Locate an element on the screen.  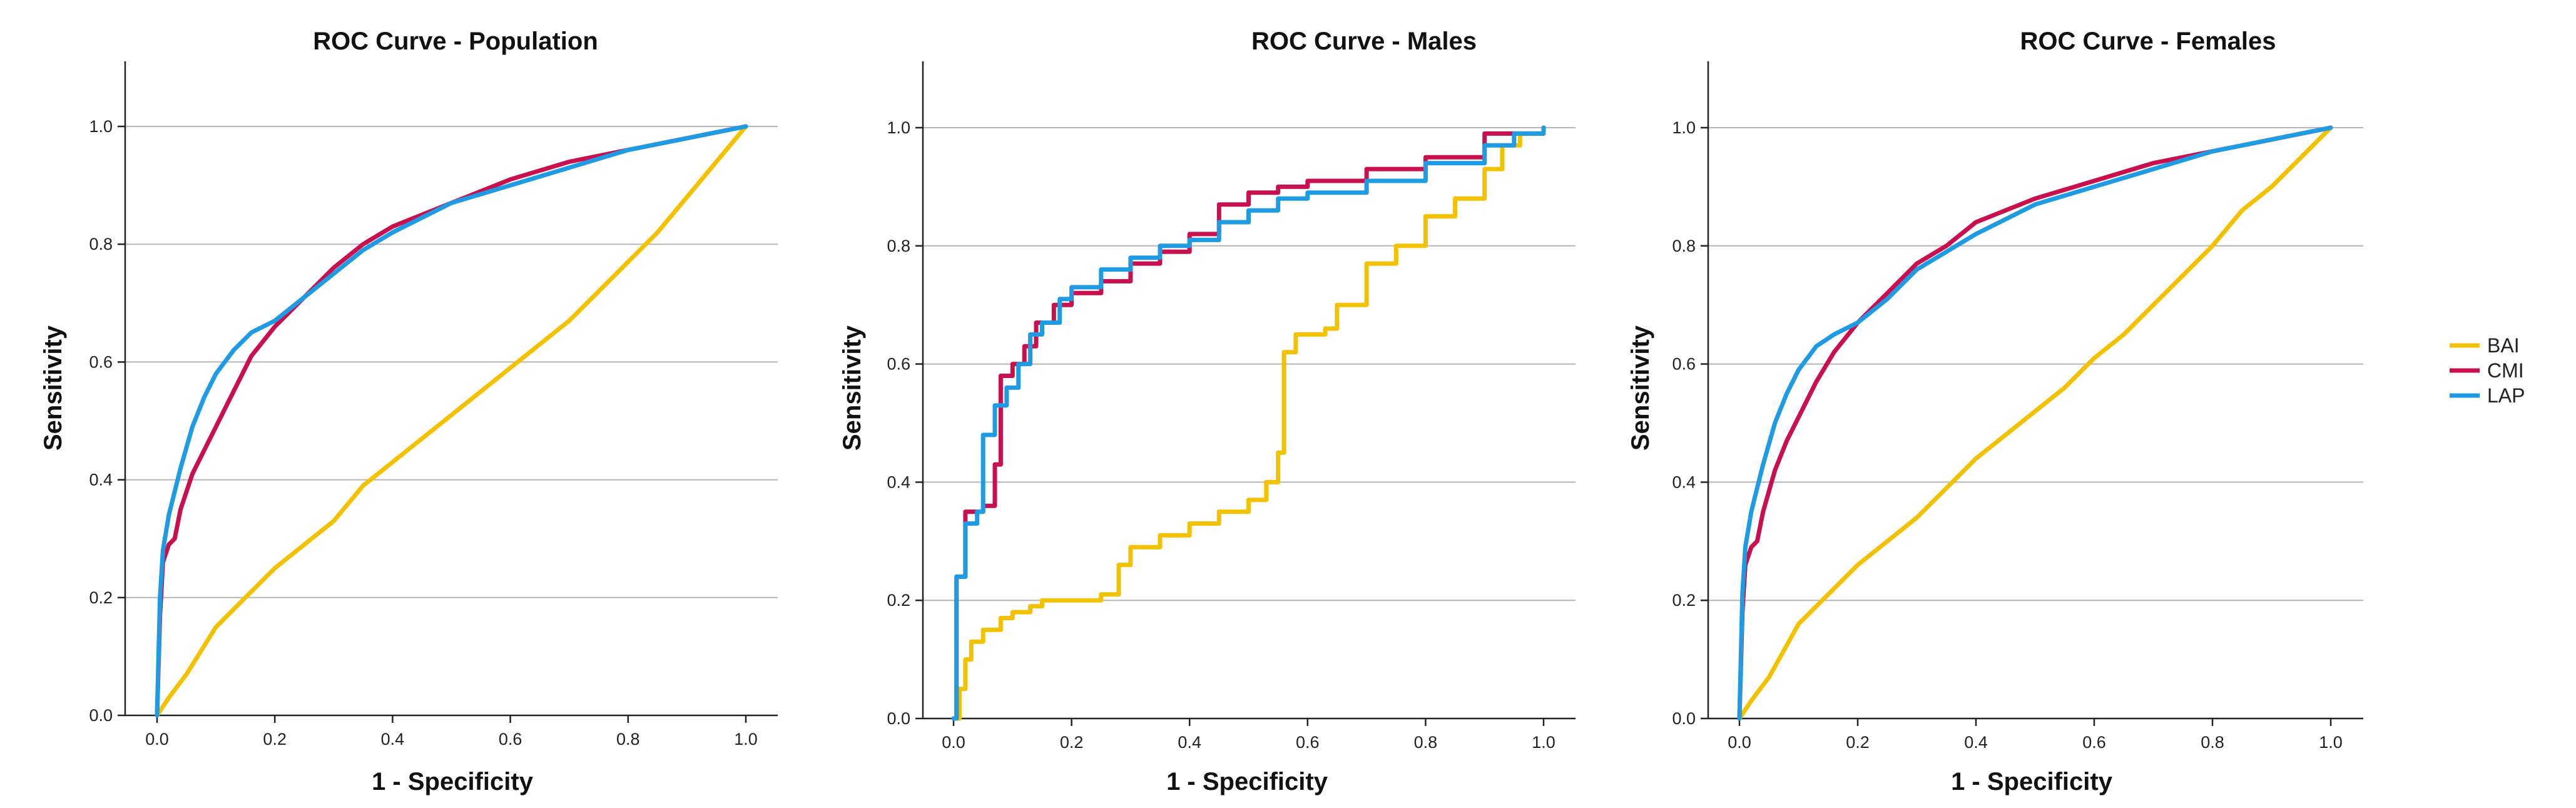
legend-label-cmi: CMI is located at coordinates (2505, 370).